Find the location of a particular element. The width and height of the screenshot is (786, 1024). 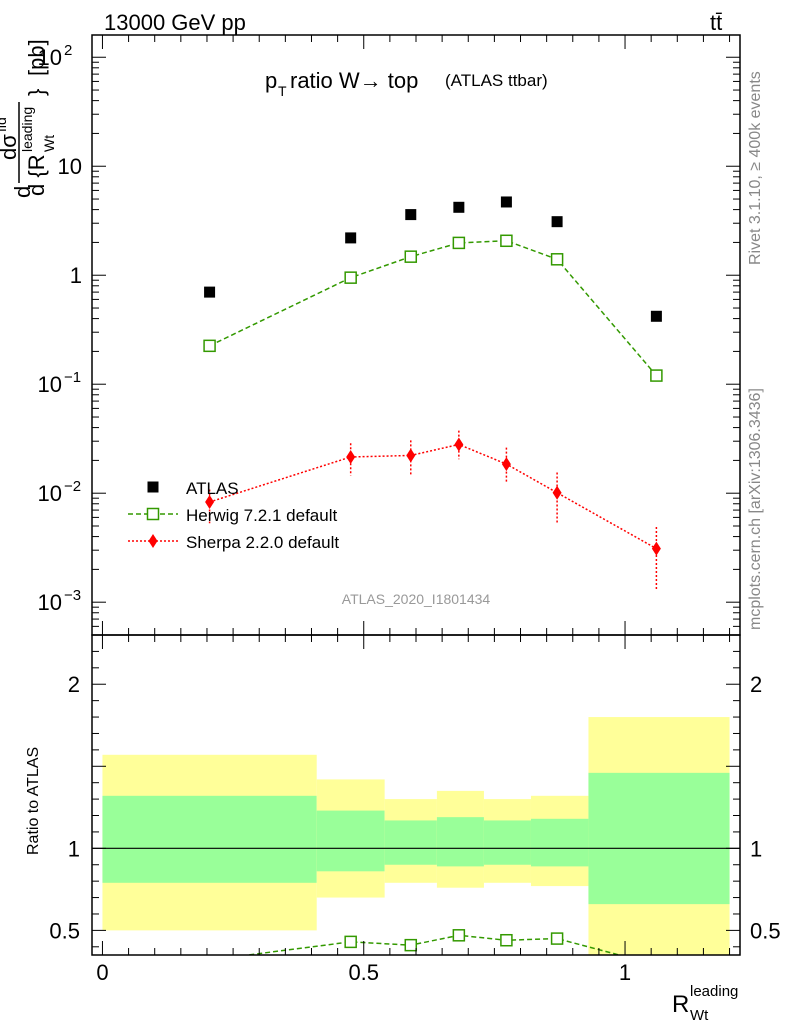

legend-marker-atlas is located at coordinates (153, 487).